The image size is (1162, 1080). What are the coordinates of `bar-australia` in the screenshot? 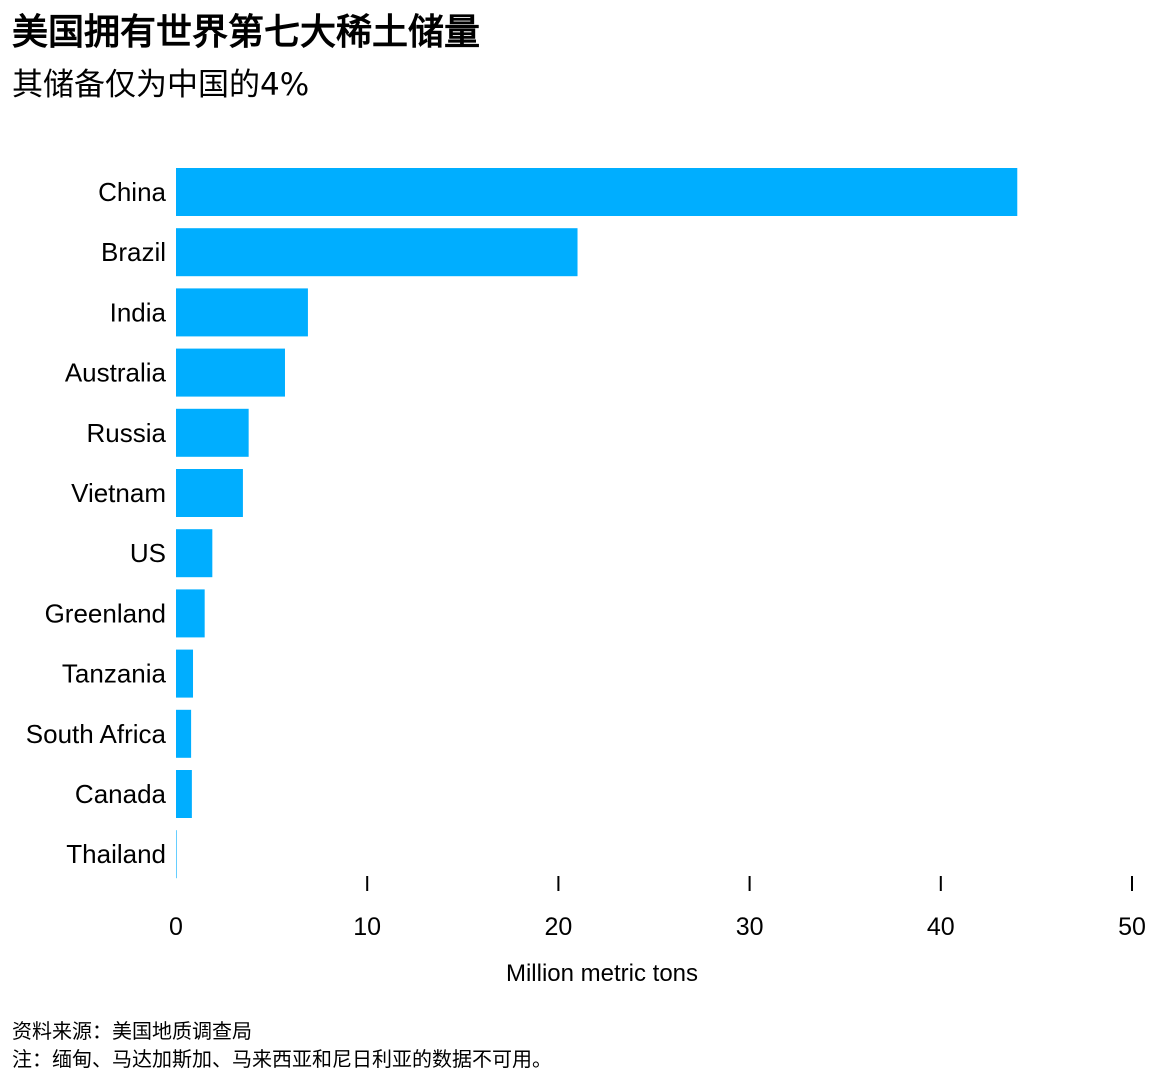 It's located at (230, 372).